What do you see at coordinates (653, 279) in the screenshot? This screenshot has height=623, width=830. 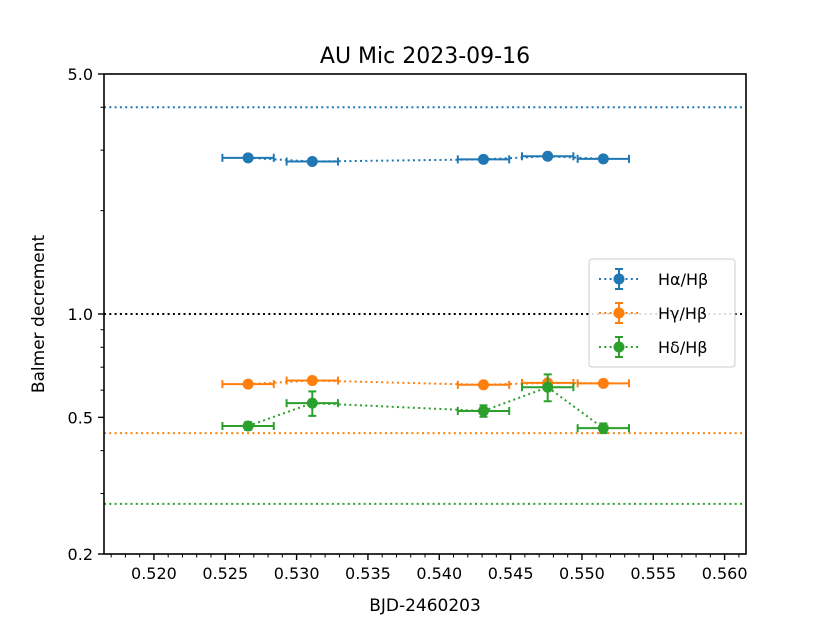 I see `legend-entry-0: Hα/Hβ` at bounding box center [653, 279].